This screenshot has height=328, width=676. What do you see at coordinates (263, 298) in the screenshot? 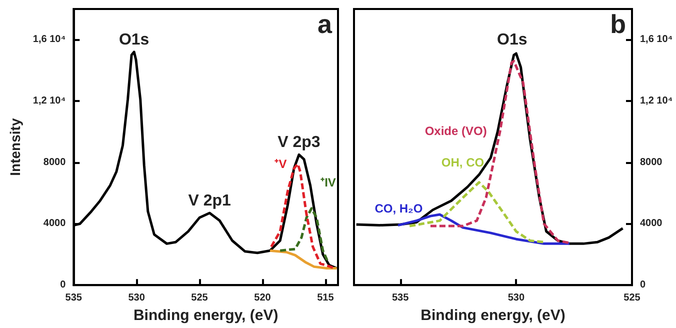
I see `x-tick-label: 520` at bounding box center [263, 298].